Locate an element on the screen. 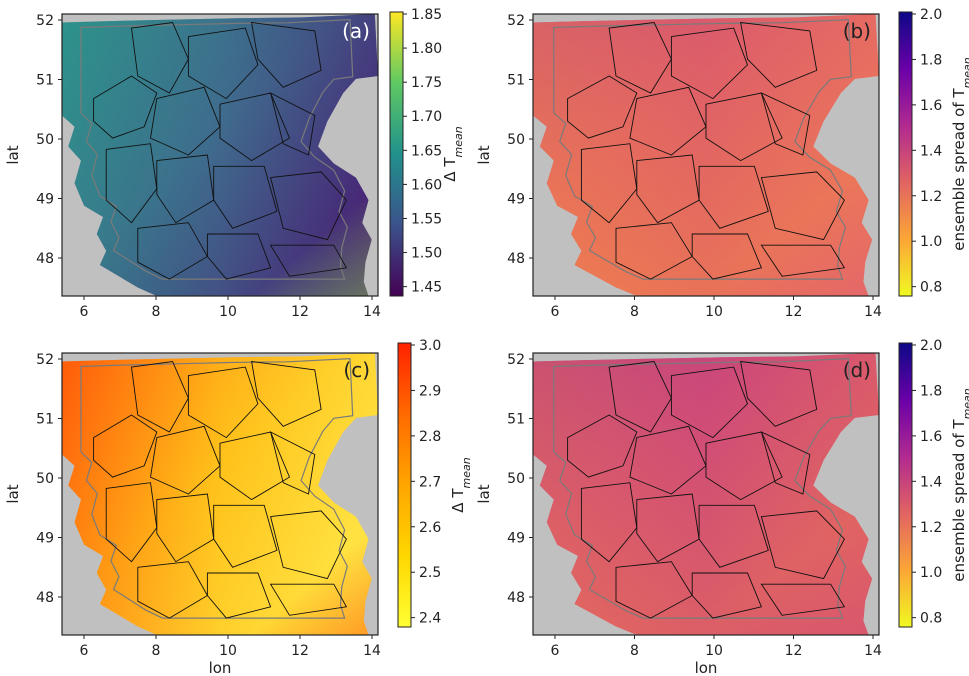  colorbar-tick-label: 1.2 is located at coordinates (931, 528).